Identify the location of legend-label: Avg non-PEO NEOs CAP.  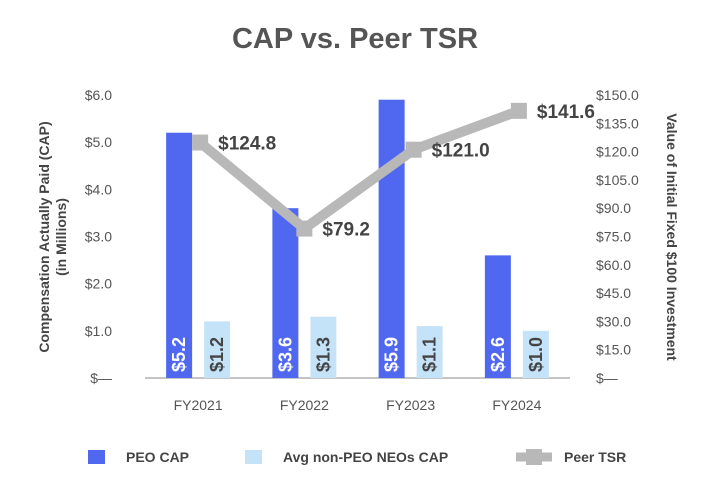
(365, 457).